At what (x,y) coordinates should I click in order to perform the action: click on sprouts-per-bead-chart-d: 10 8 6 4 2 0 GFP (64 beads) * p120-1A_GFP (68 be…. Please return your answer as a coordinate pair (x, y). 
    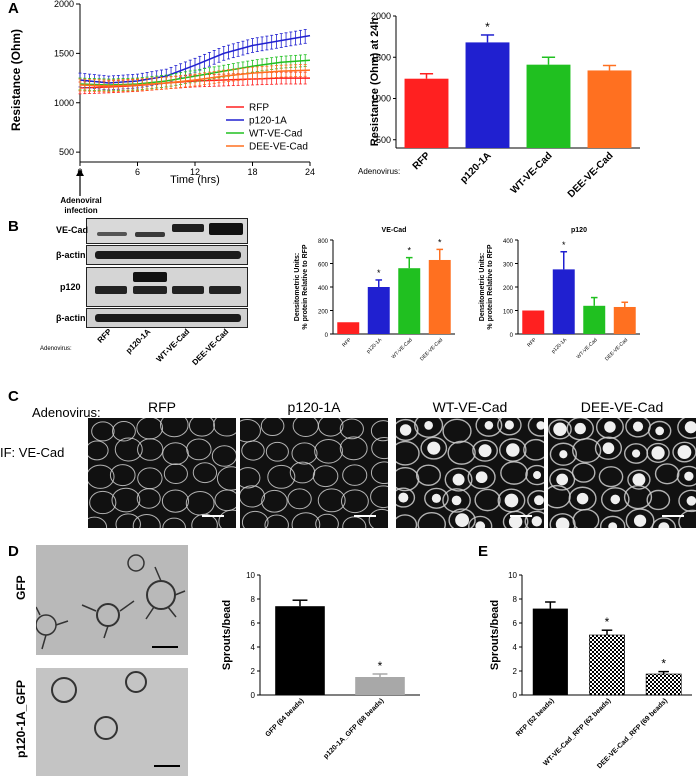
    Looking at the image, I should click on (320, 665).